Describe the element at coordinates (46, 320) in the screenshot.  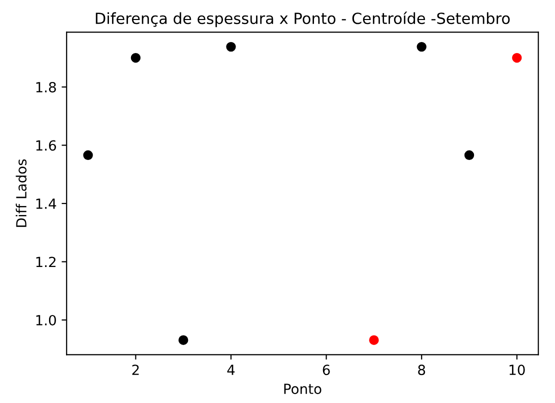
I see `y-tick-label: 1.0` at that location.